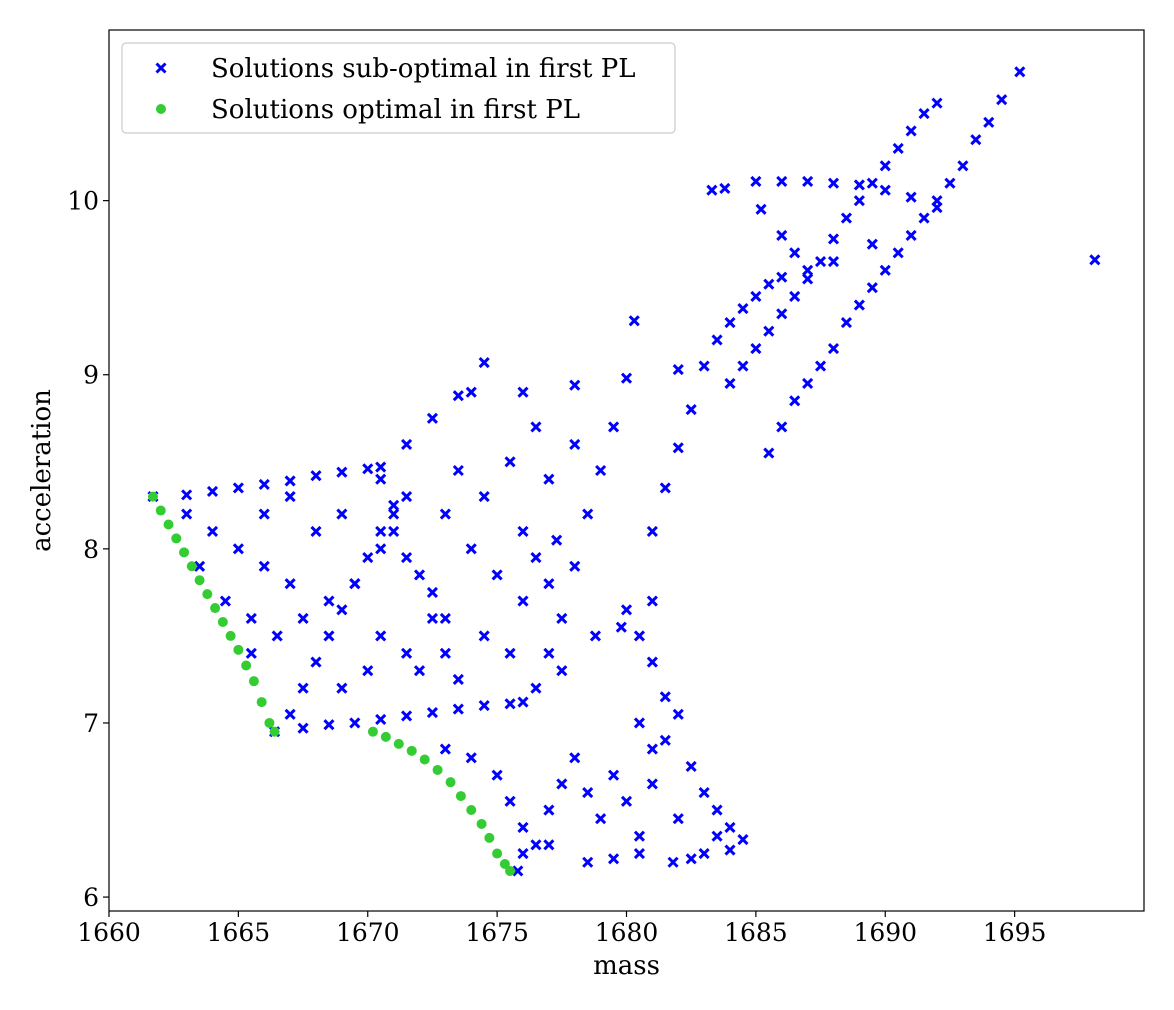 Image resolution: width=1174 pixels, height=1010 pixels. Describe the element at coordinates (91, 549) in the screenshot. I see `y-tick-label: 8` at that location.